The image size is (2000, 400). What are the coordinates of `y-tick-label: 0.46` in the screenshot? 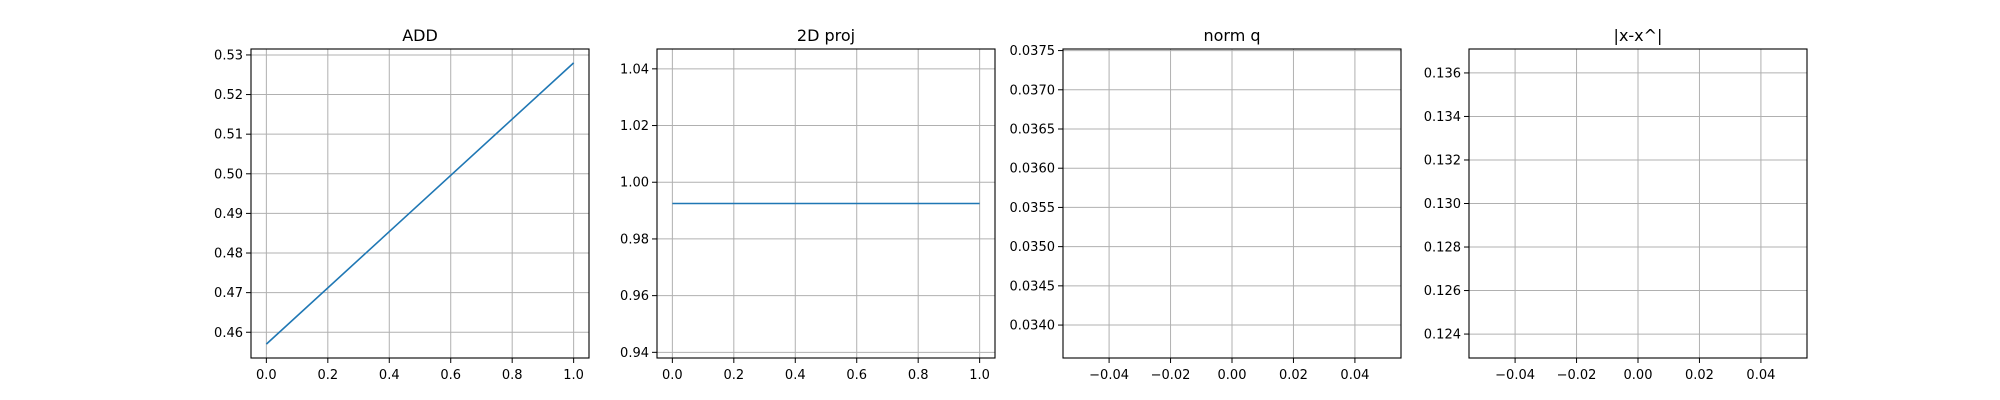 It's located at (228, 333).